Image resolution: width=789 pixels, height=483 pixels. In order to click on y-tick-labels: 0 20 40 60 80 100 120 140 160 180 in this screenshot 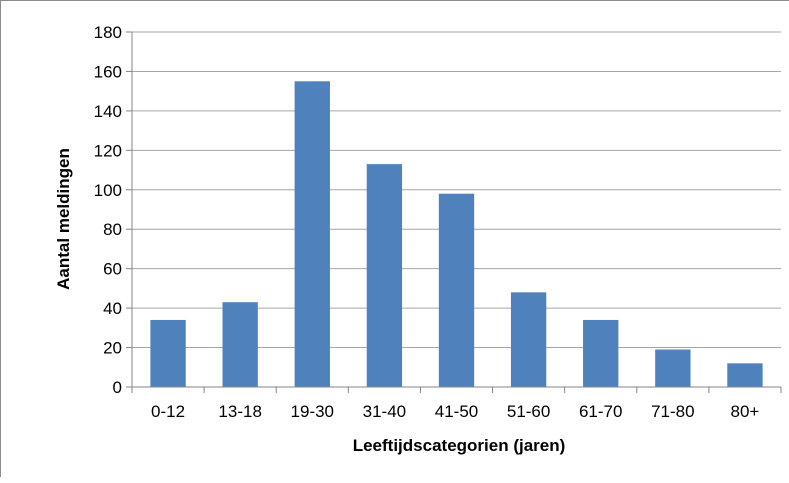, I will do `click(108, 210)`.